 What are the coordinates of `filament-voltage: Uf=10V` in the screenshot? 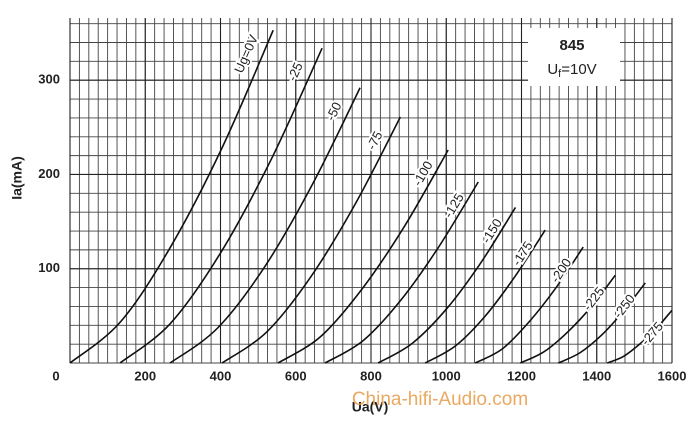 It's located at (571, 70).